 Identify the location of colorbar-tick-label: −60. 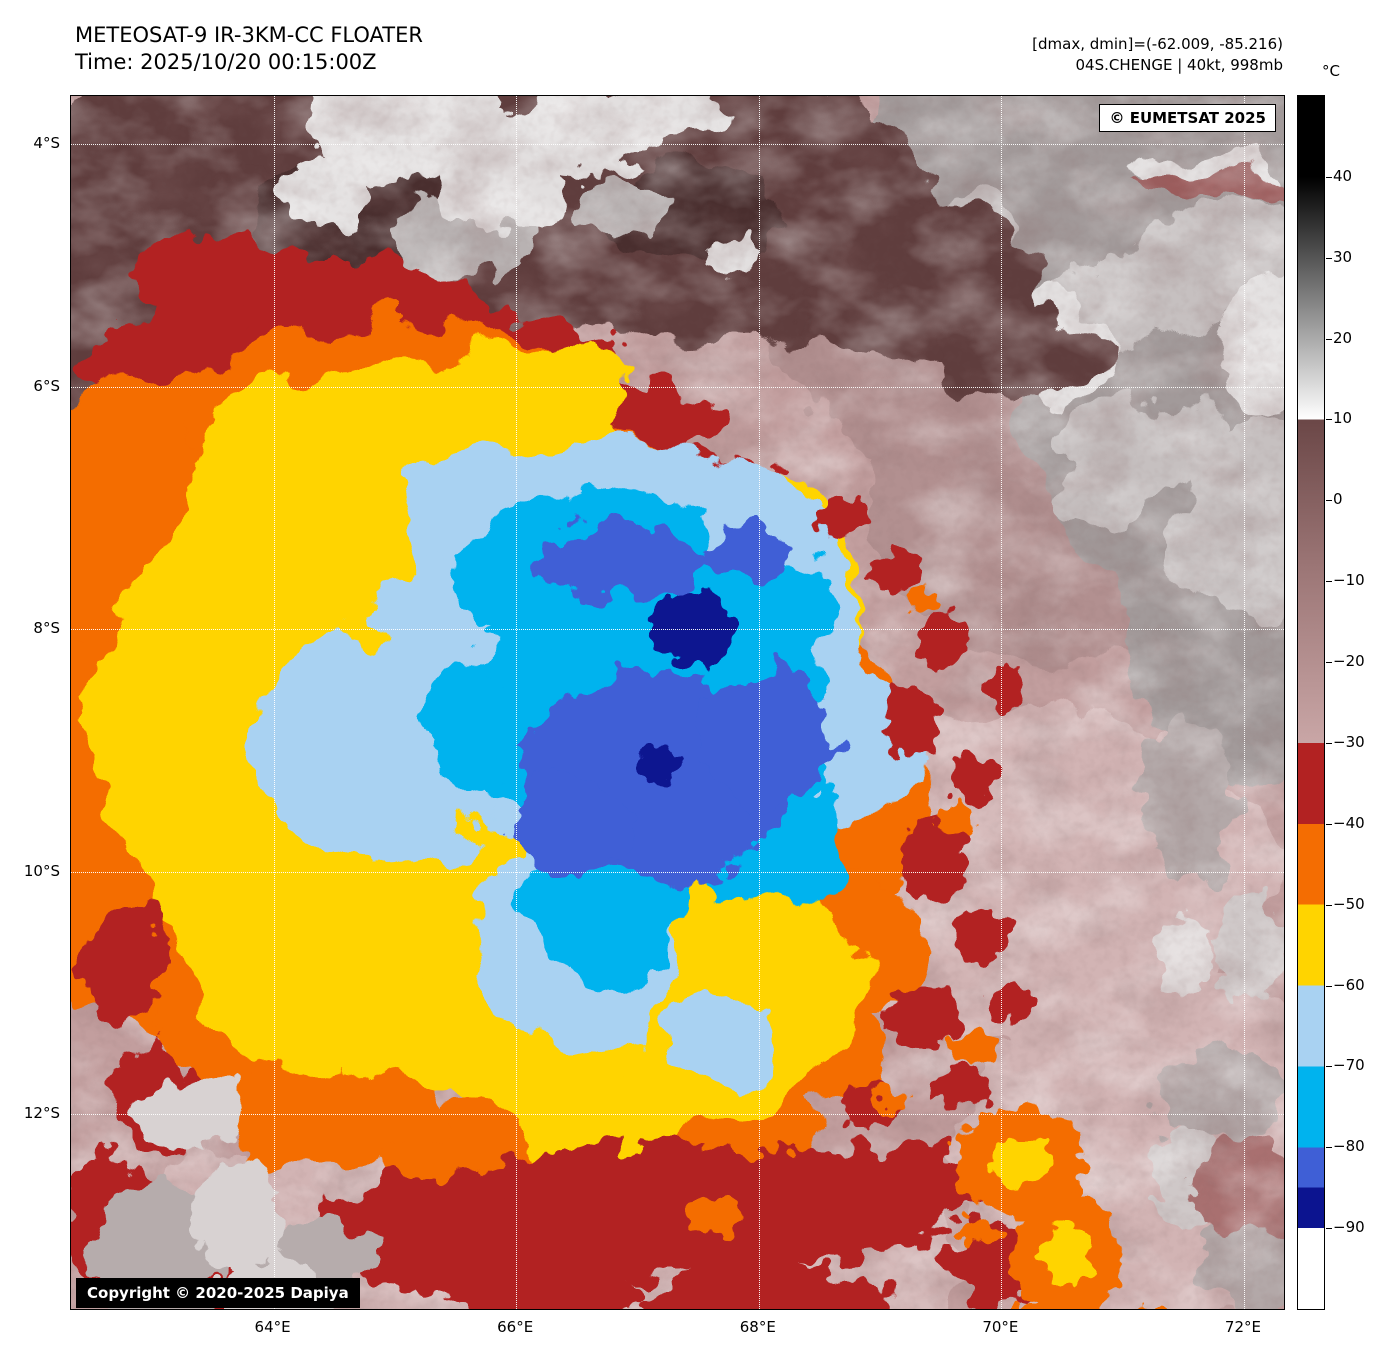
(1349, 984).